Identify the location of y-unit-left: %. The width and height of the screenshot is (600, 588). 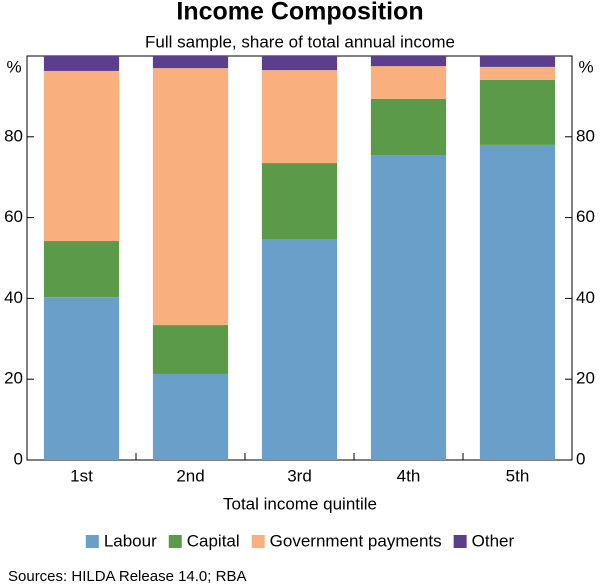
(13, 66).